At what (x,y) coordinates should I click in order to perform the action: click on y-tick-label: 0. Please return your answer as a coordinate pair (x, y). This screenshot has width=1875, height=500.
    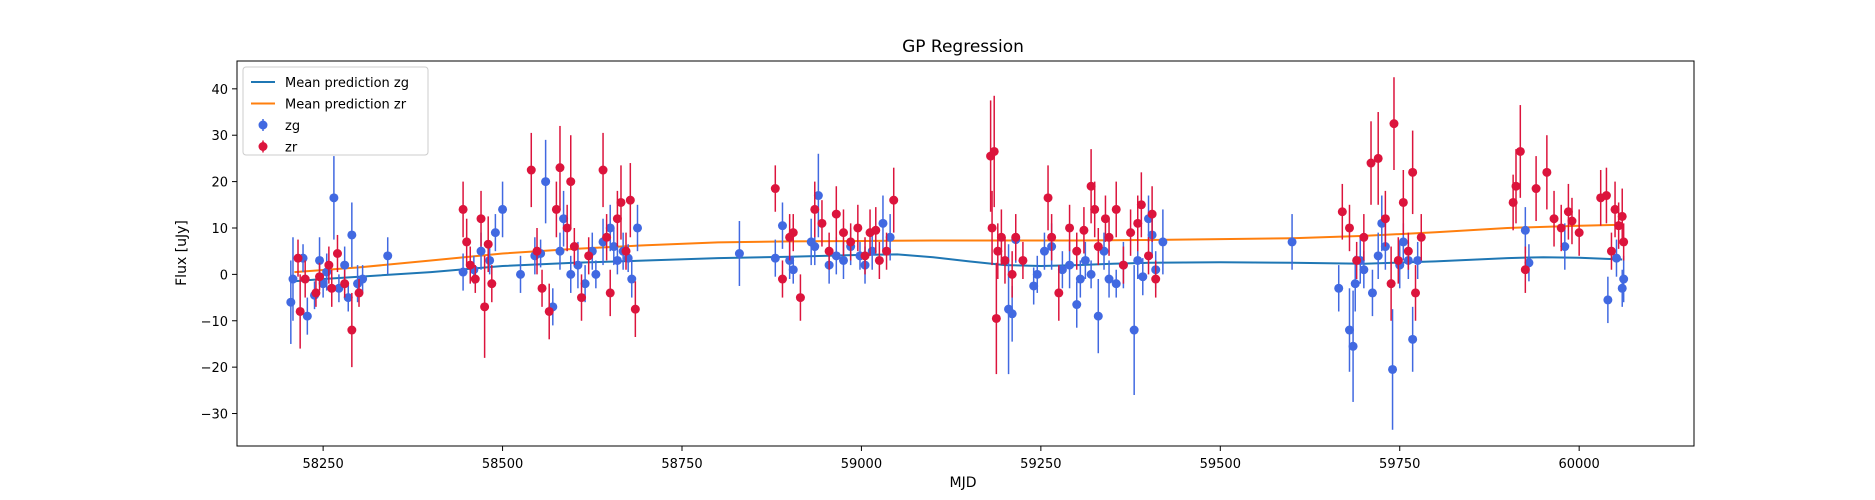
    Looking at the image, I should click on (224, 275).